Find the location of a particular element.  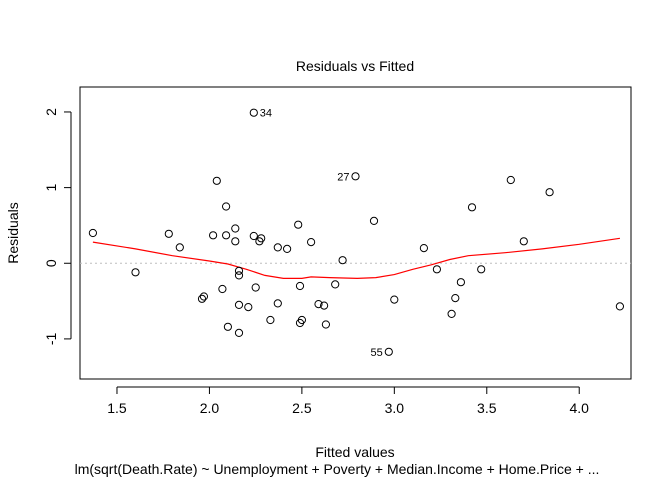

y-axis-label: Residuals is located at coordinates (13, 232).